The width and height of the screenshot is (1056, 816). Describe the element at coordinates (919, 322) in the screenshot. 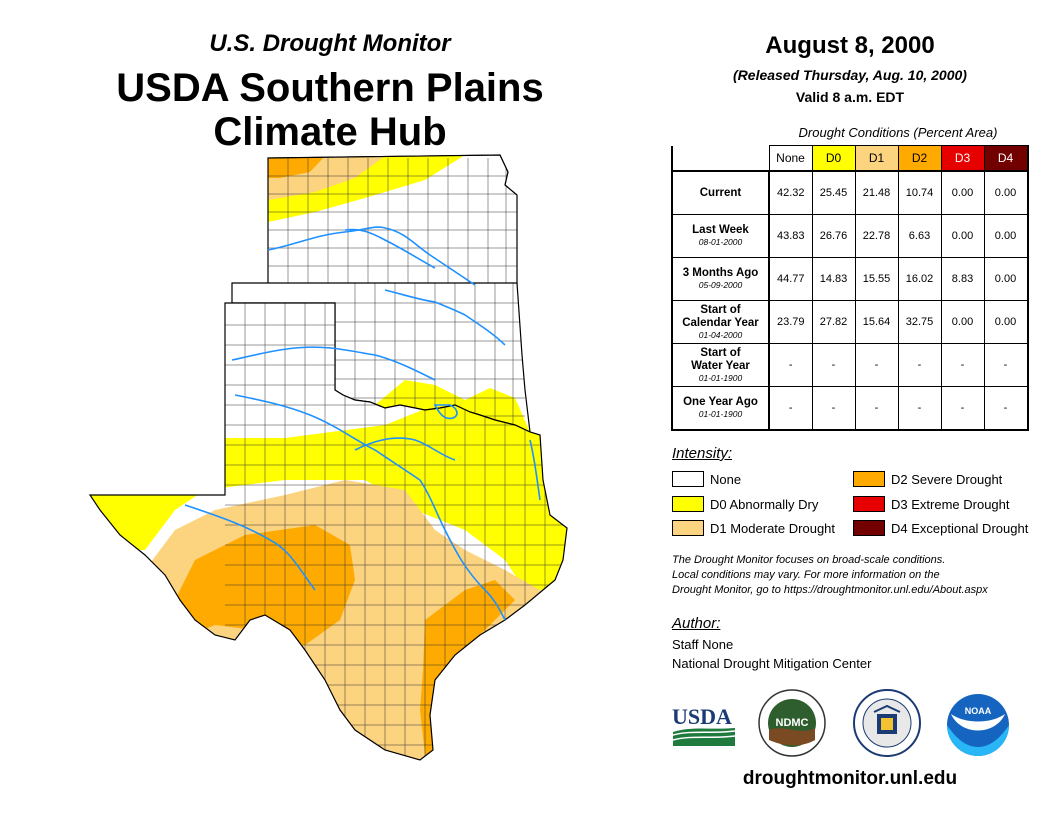

I see `table-cell: 32.75` at that location.